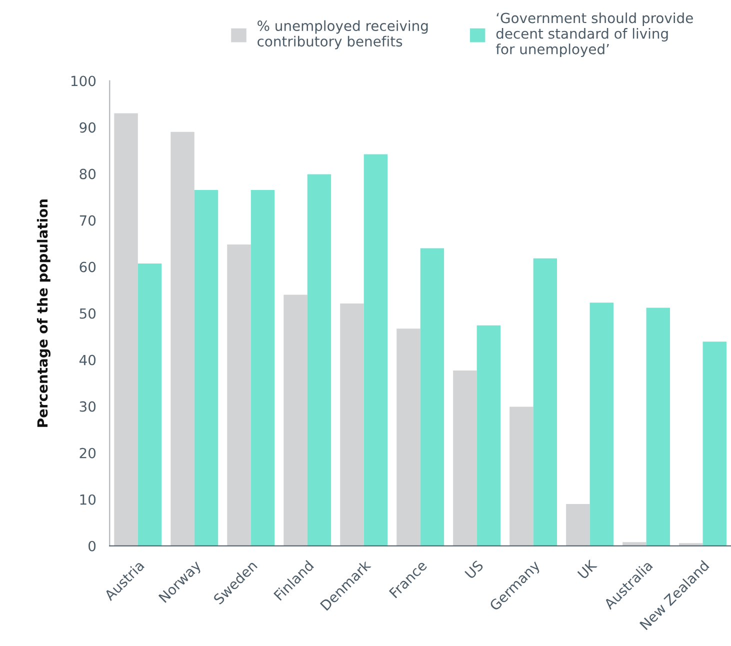  Describe the element at coordinates (88, 313) in the screenshot. I see `y-tick-label: 50` at that location.